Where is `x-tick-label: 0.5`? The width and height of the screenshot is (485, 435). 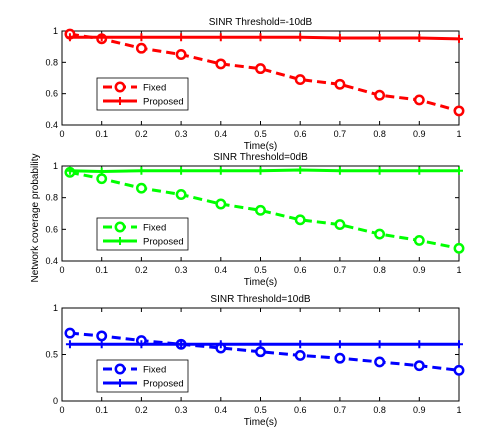 x-tick-label: 0.5 is located at coordinates (260, 270).